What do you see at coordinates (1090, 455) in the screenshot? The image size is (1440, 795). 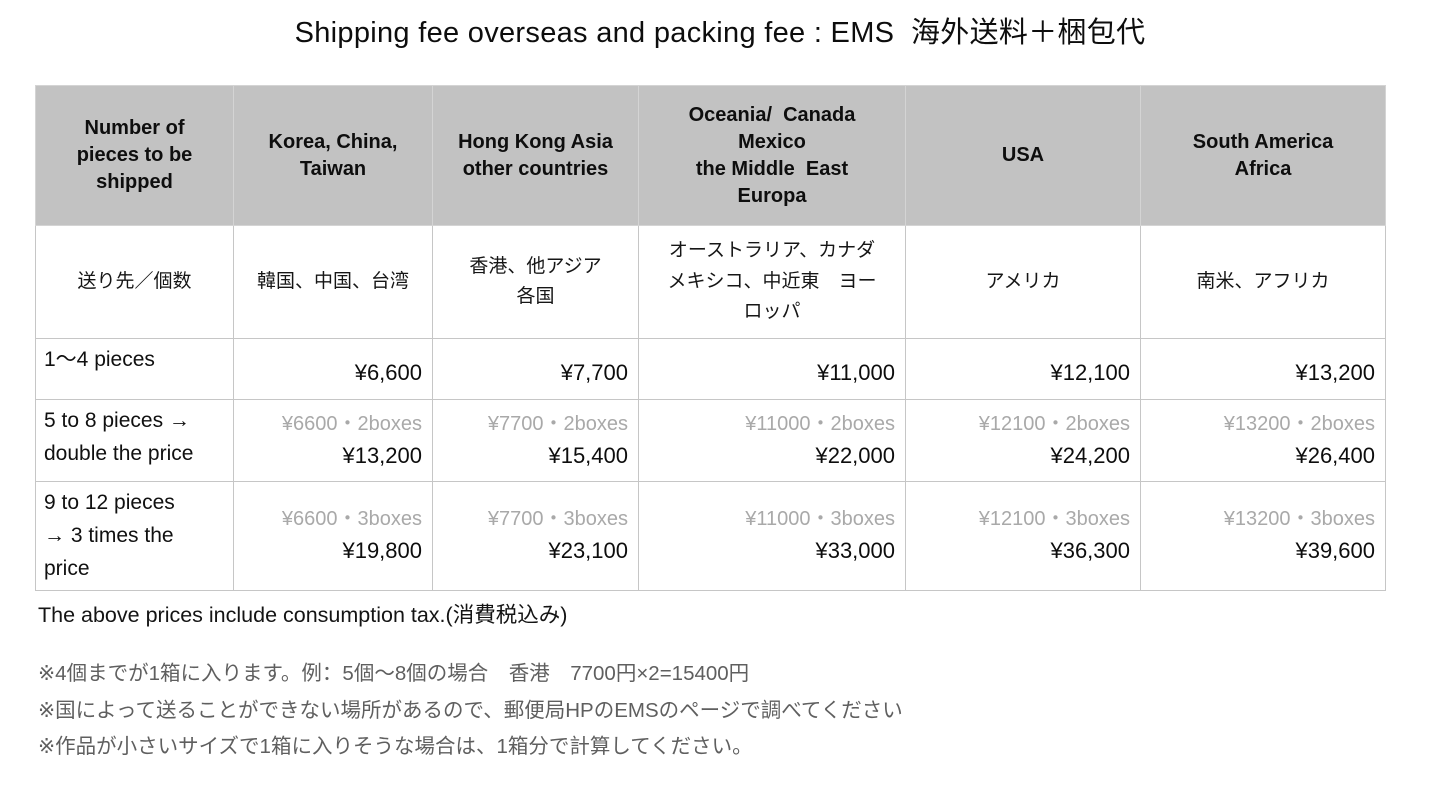 I see `price-value: ¥24,200` at bounding box center [1090, 455].